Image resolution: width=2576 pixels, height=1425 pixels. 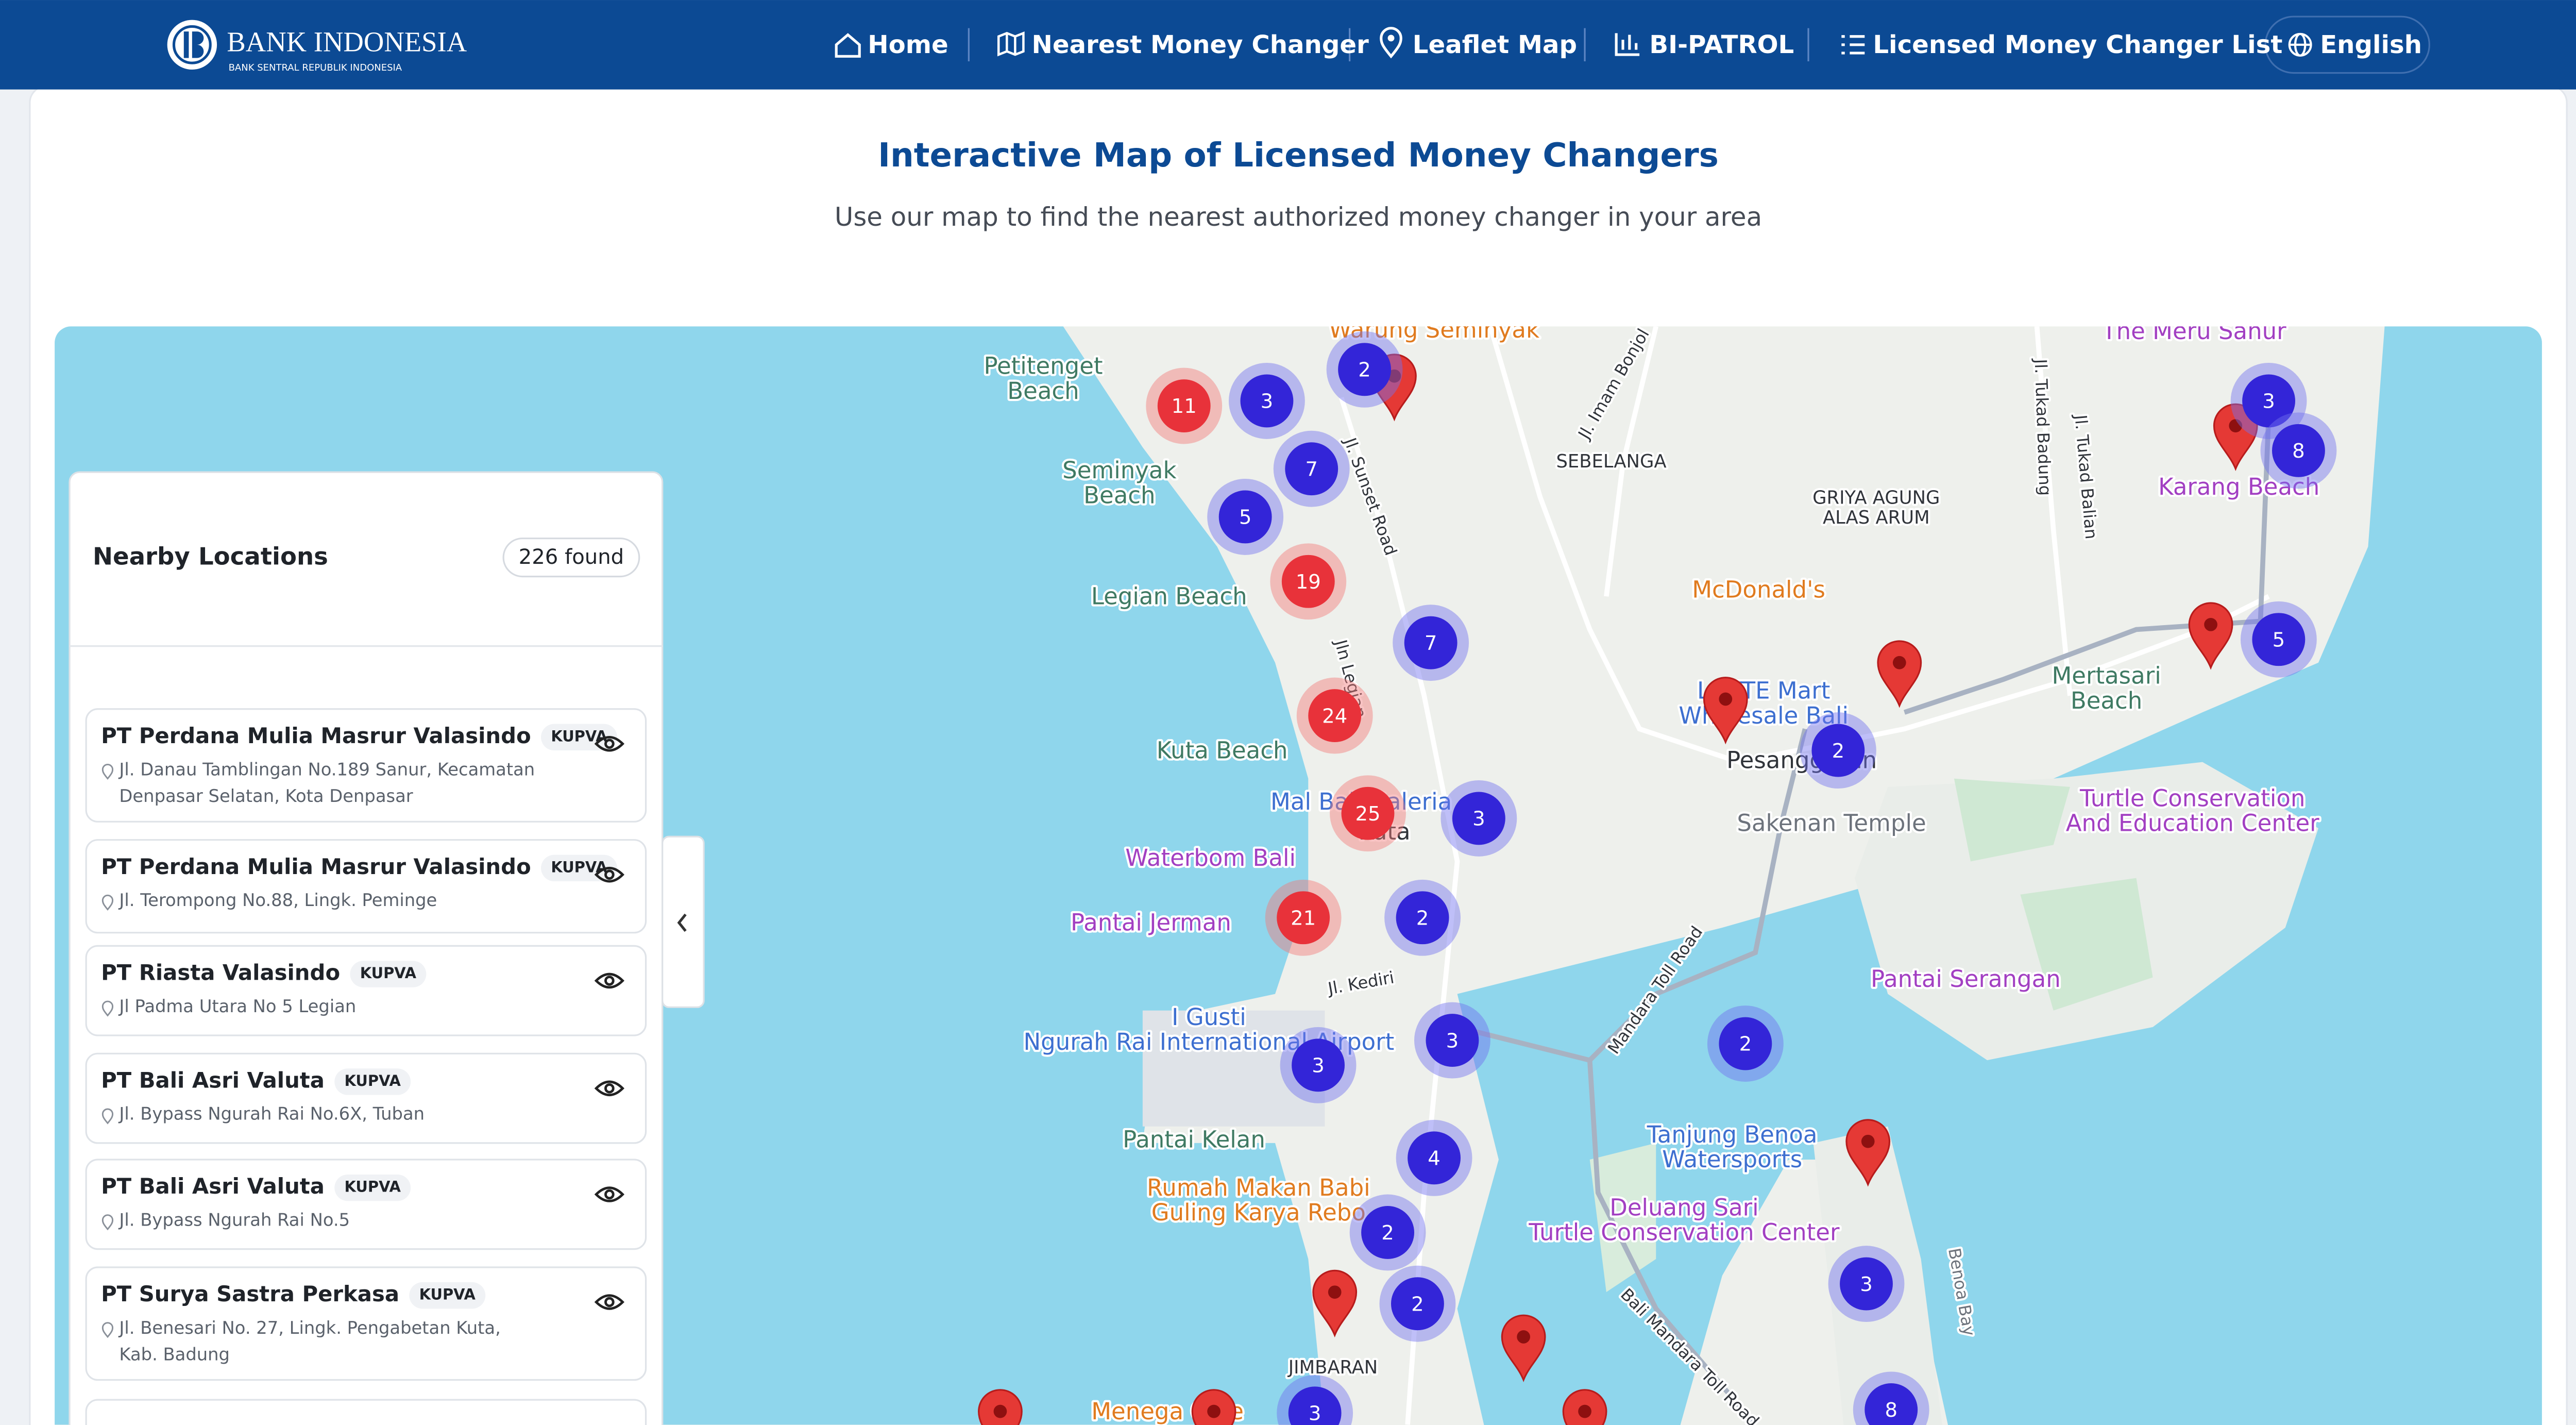 I want to click on item-name: PT Surya Sastra Perkasa, so click(x=250, y=1293).